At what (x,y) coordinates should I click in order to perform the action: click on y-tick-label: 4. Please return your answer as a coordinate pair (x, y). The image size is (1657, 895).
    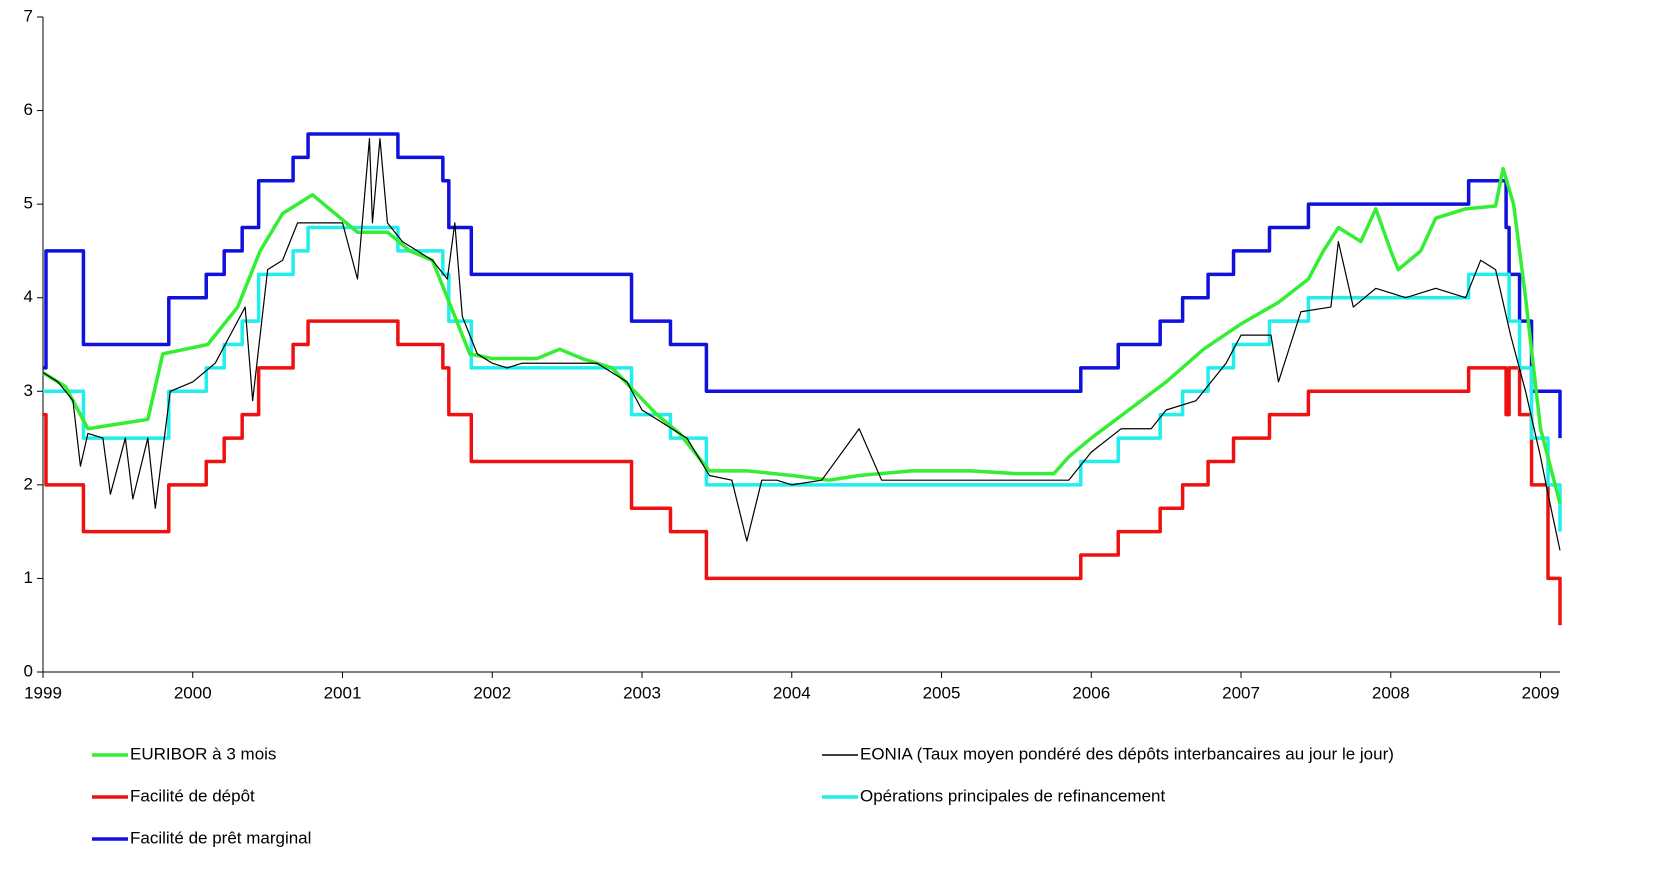
    Looking at the image, I should click on (28, 296).